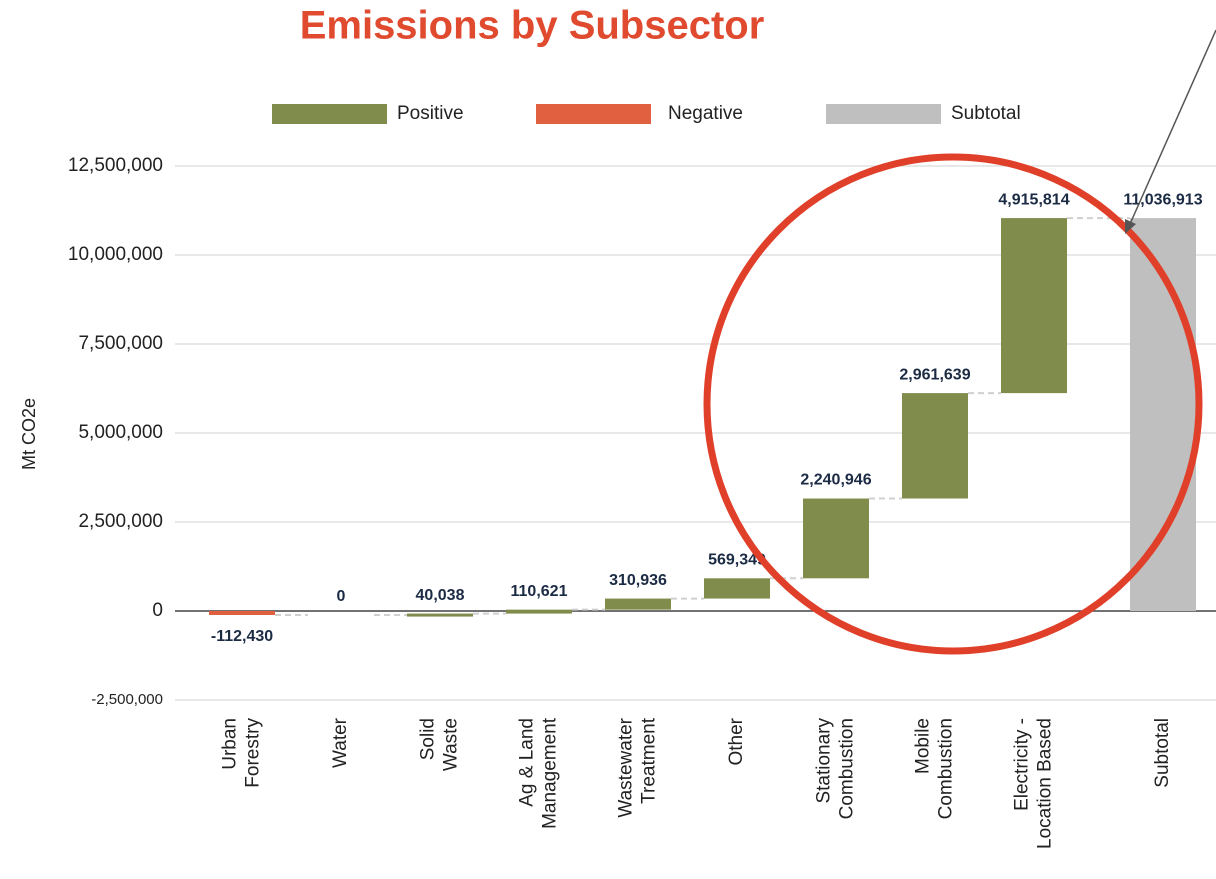  Describe the element at coordinates (157, 610) in the screenshot. I see `y-tick-label: 0` at that location.